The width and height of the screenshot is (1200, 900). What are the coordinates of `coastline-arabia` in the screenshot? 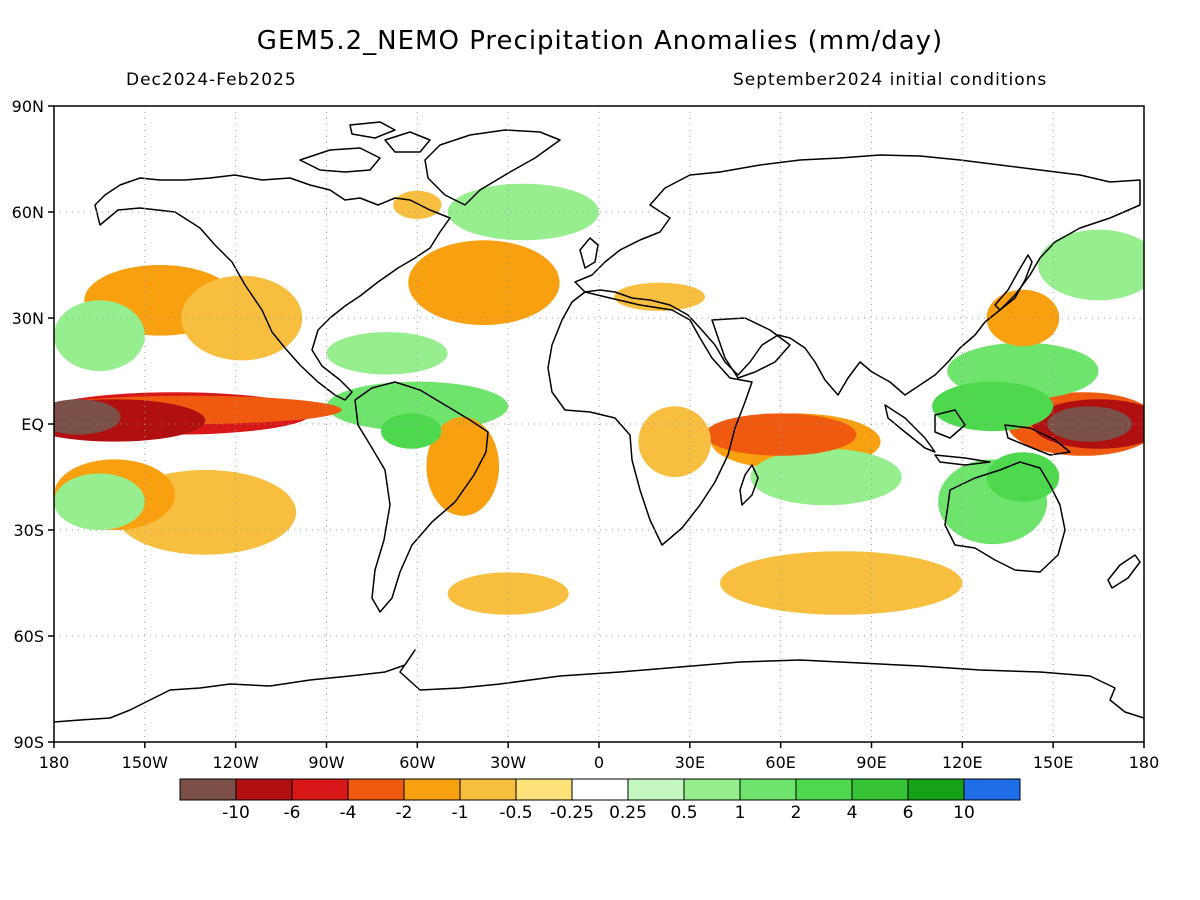 It's located at (751, 348).